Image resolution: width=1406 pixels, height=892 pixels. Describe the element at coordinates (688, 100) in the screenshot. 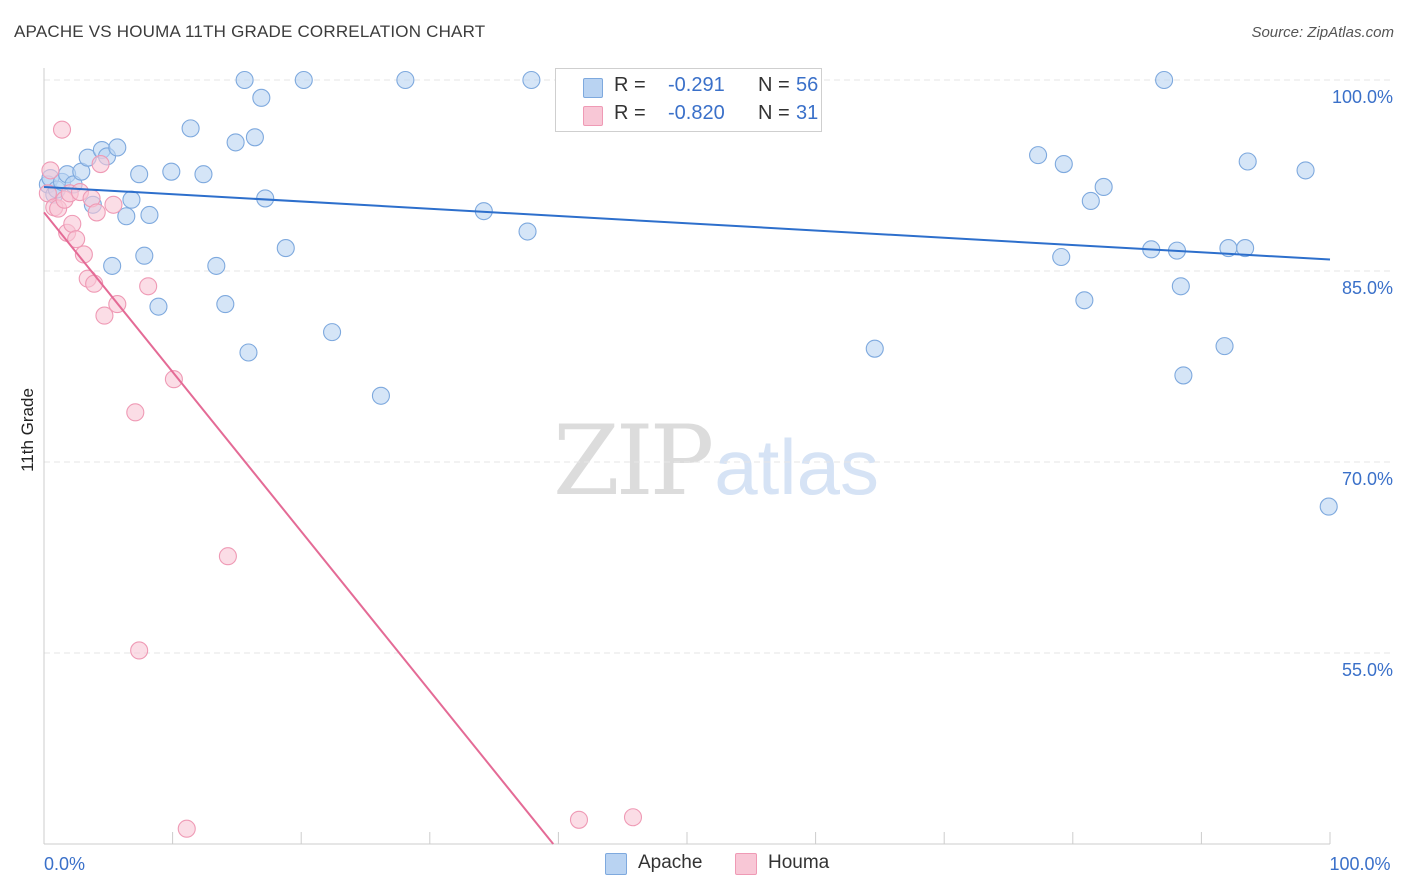

I see `stats-legend: R = -0.291 N = 56 R = -0.820 N = 31` at that location.